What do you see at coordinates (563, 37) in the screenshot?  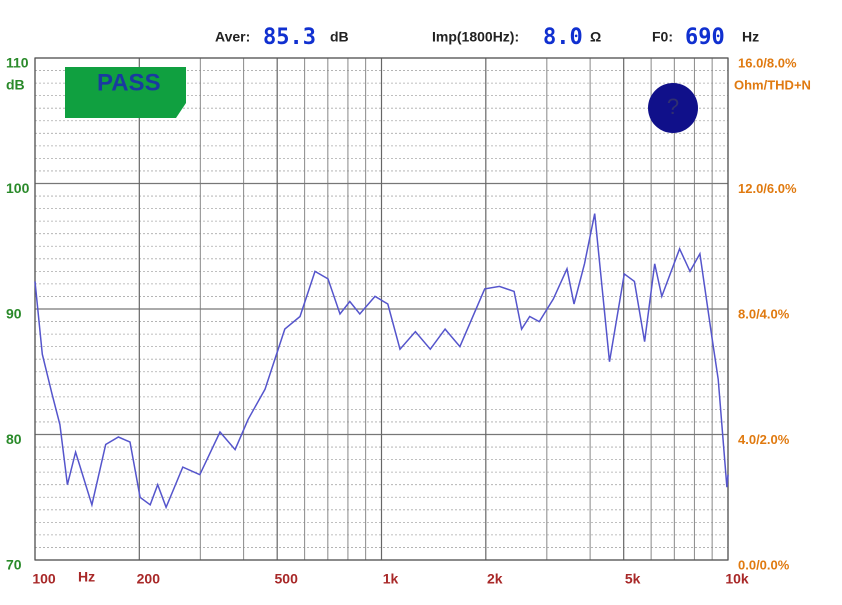 I see `readout-value: 8.0` at bounding box center [563, 37].